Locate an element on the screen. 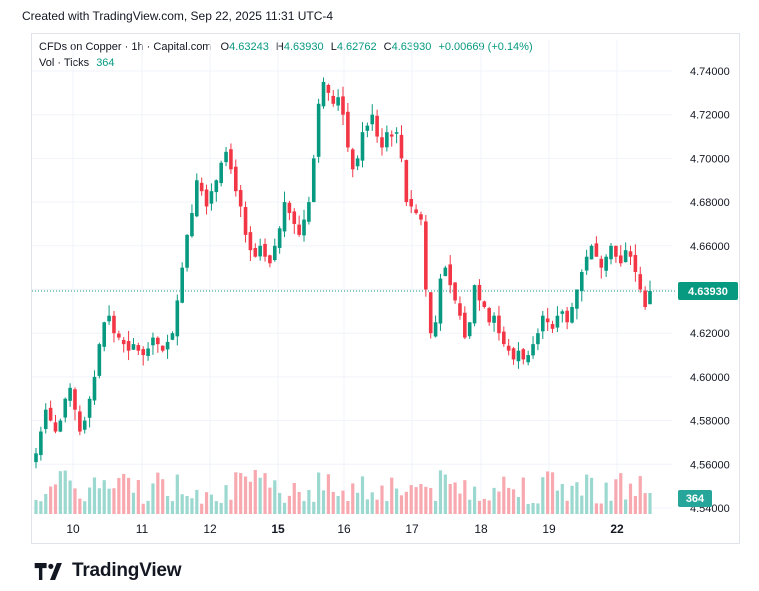 The width and height of the screenshot is (759, 591). tradingview-logo-icon is located at coordinates (48, 571).